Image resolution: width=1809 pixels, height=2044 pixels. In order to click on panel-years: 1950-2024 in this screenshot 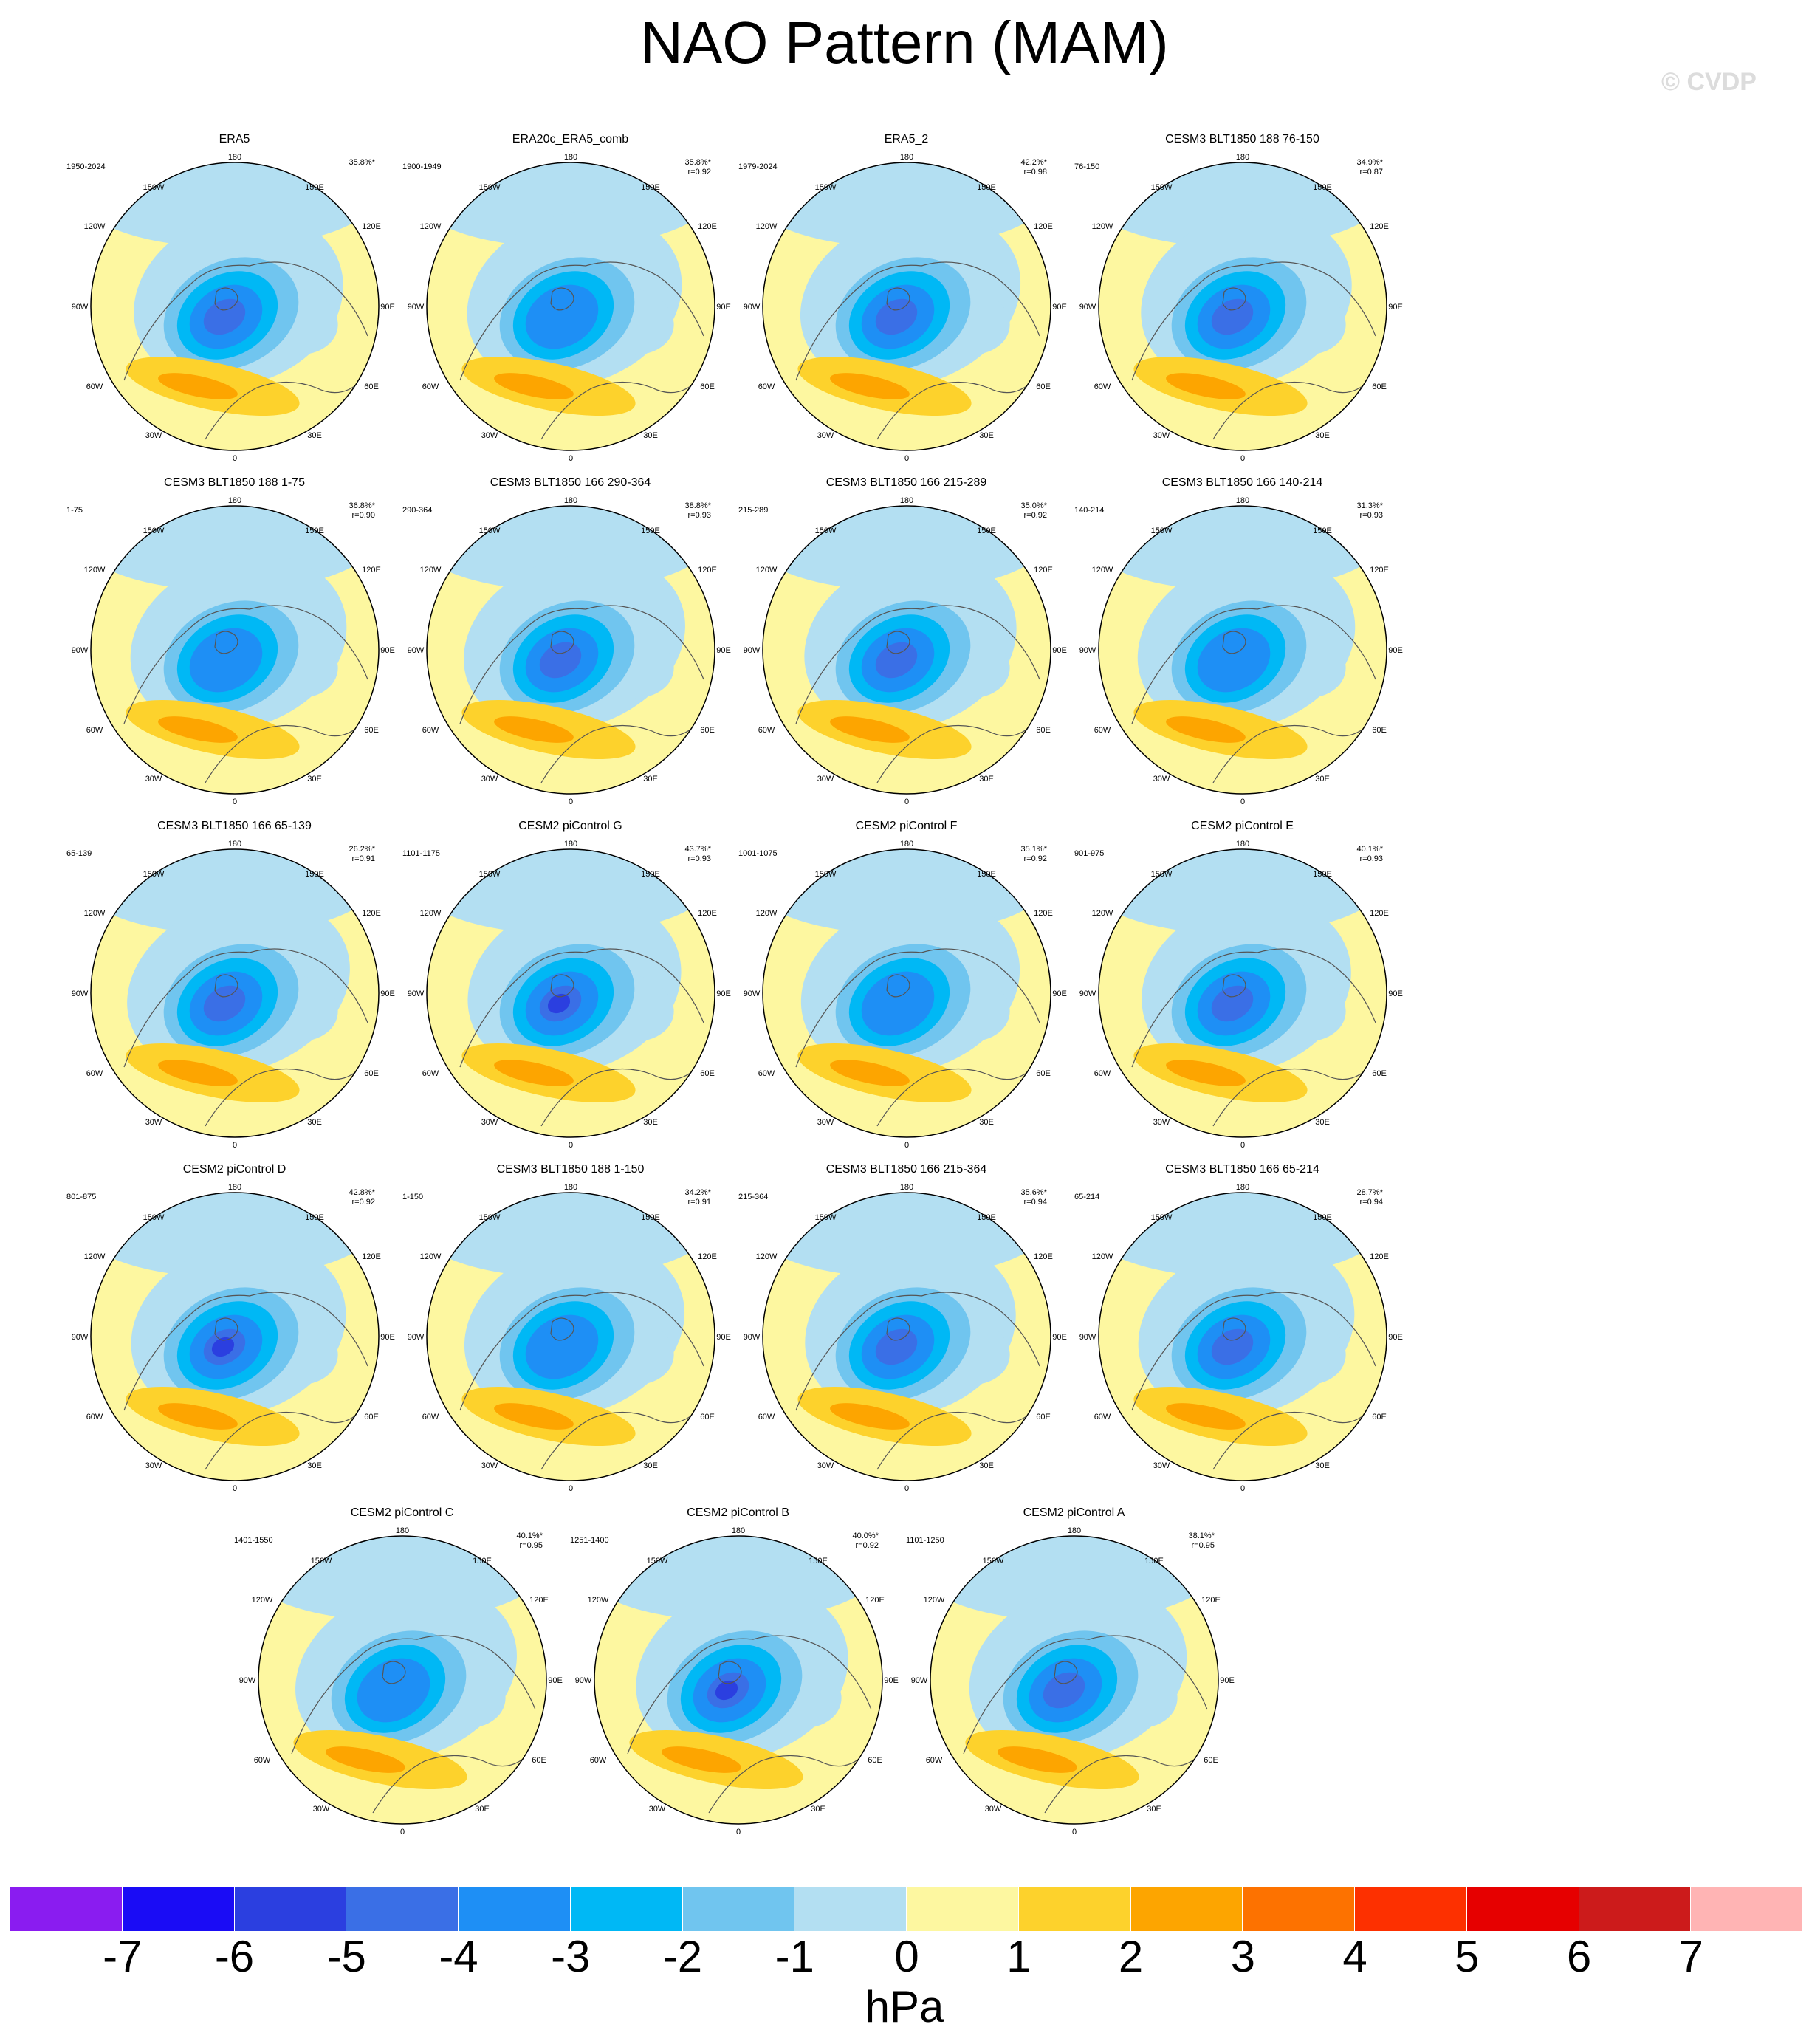, I will do `click(86, 166)`.